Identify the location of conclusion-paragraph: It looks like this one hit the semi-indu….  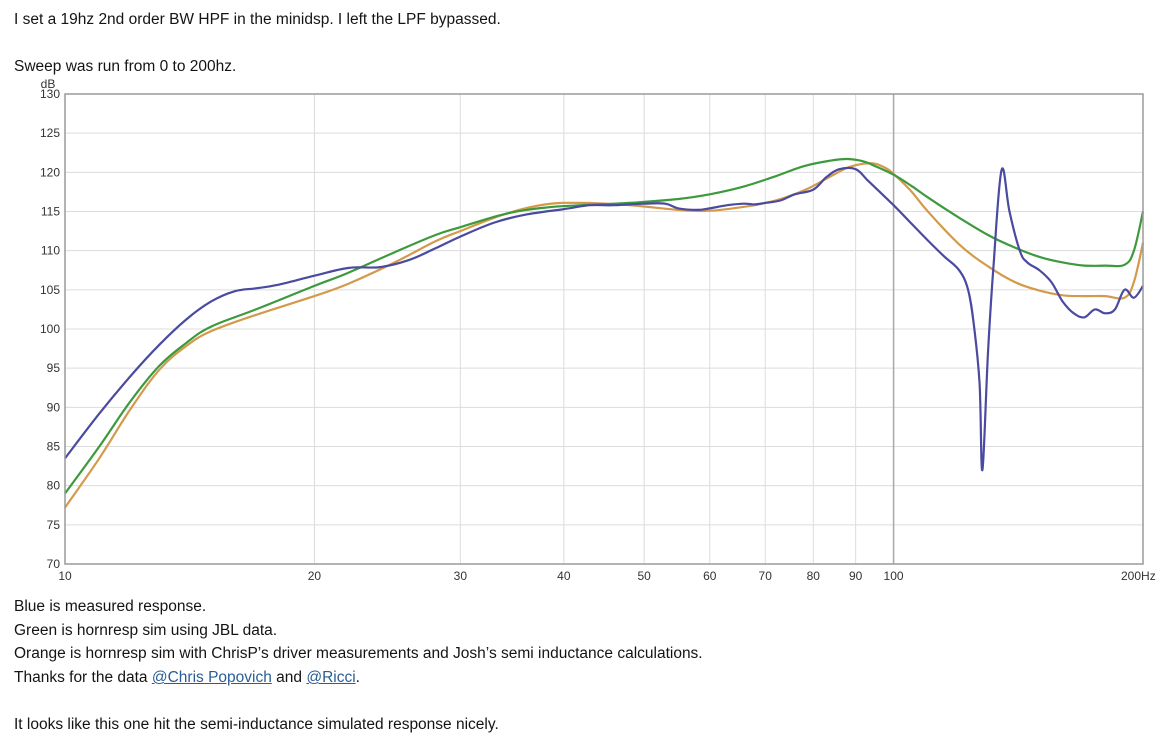
(256, 724).